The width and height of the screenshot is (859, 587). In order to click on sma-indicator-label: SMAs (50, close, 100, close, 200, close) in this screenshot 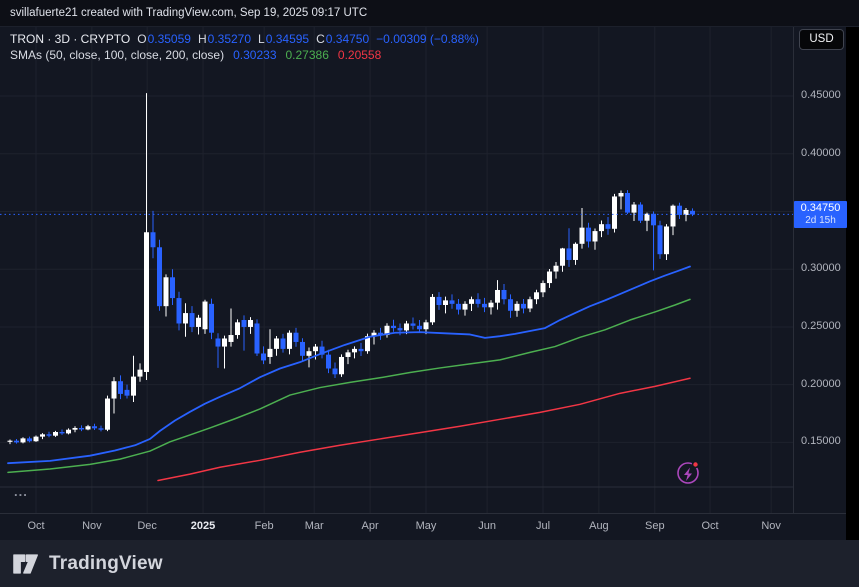, I will do `click(117, 55)`.